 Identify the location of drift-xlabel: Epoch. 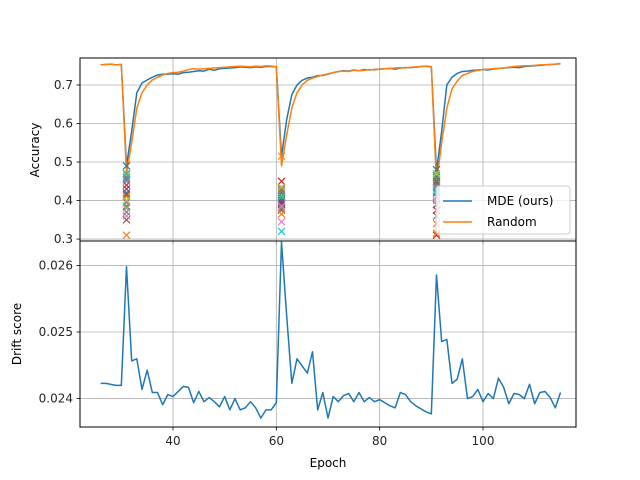
(328, 463).